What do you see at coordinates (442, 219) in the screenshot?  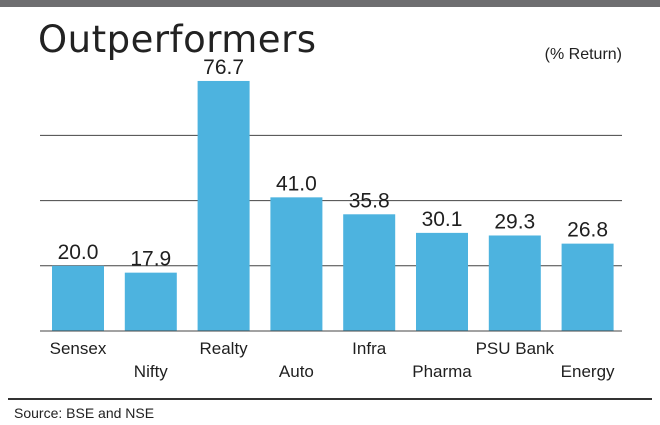 I see `bar-value-label: 30.1` at bounding box center [442, 219].